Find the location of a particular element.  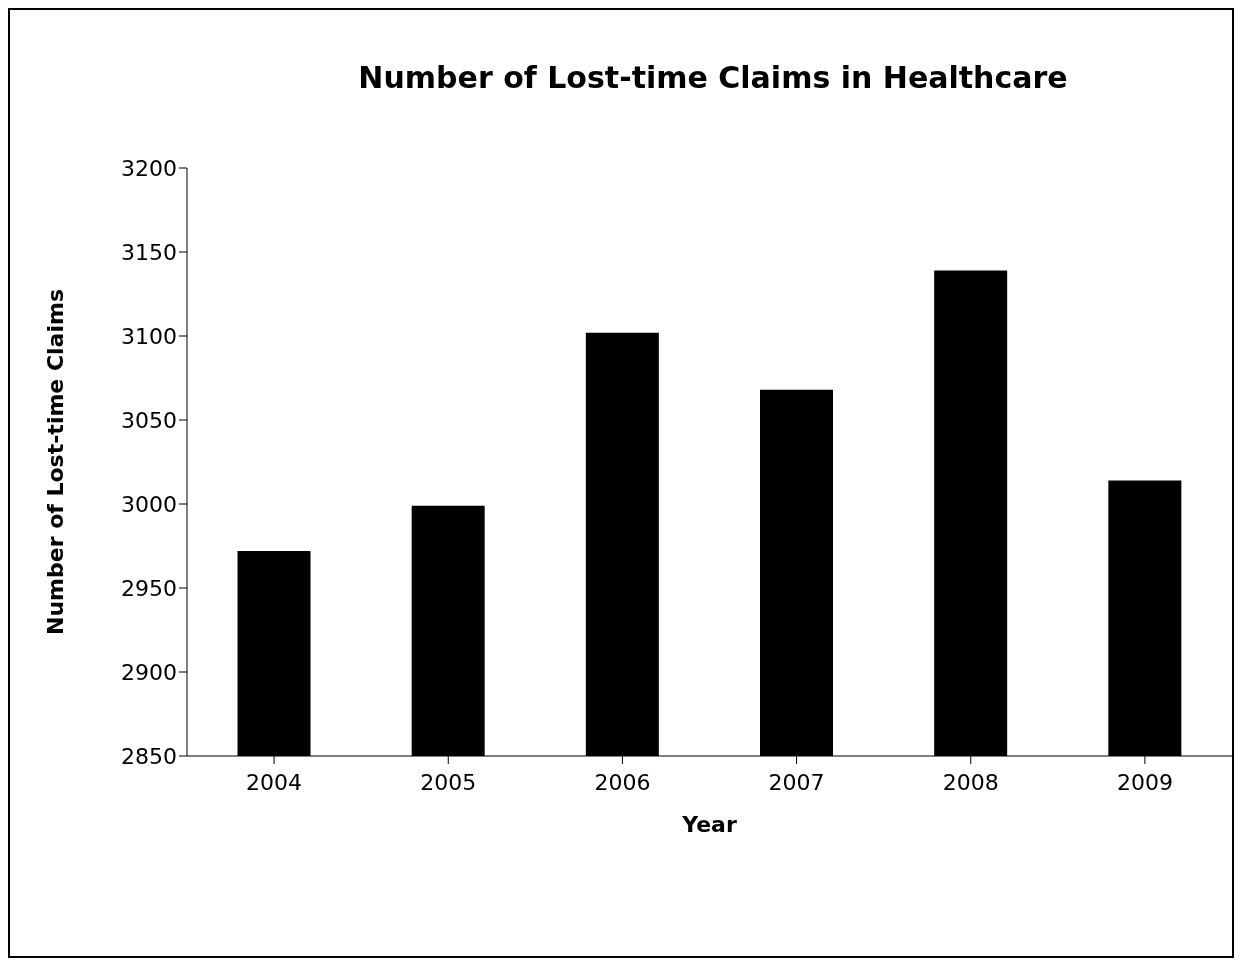

y-tick-label: 3050 is located at coordinates (149, 420).